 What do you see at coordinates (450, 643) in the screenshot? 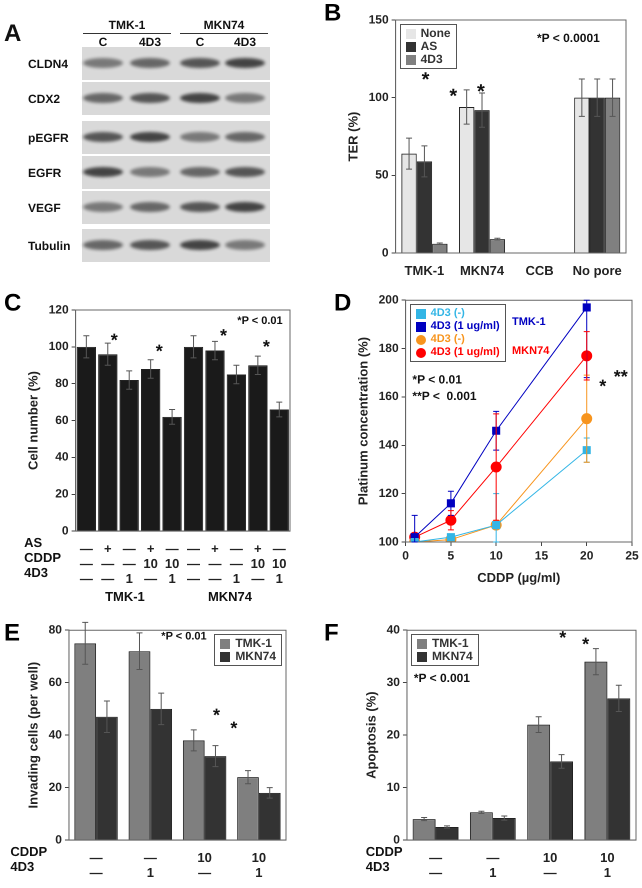
I see `legend-label: TMK-1` at bounding box center [450, 643].